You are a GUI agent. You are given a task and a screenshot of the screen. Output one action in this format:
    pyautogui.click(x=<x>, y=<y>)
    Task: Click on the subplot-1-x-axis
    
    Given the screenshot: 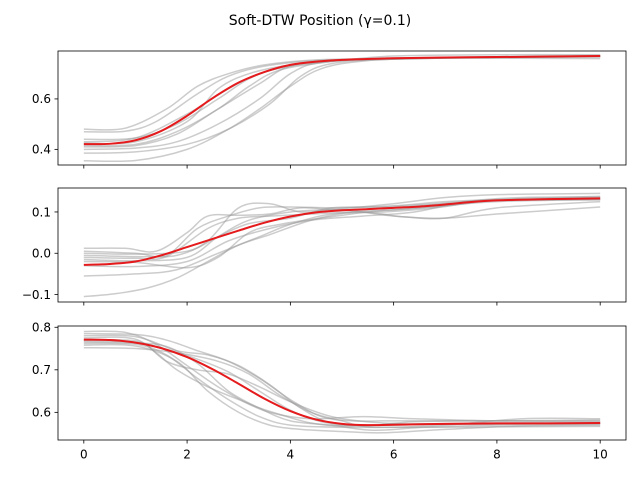 What is the action you would take?
    pyautogui.click(x=342, y=167)
    